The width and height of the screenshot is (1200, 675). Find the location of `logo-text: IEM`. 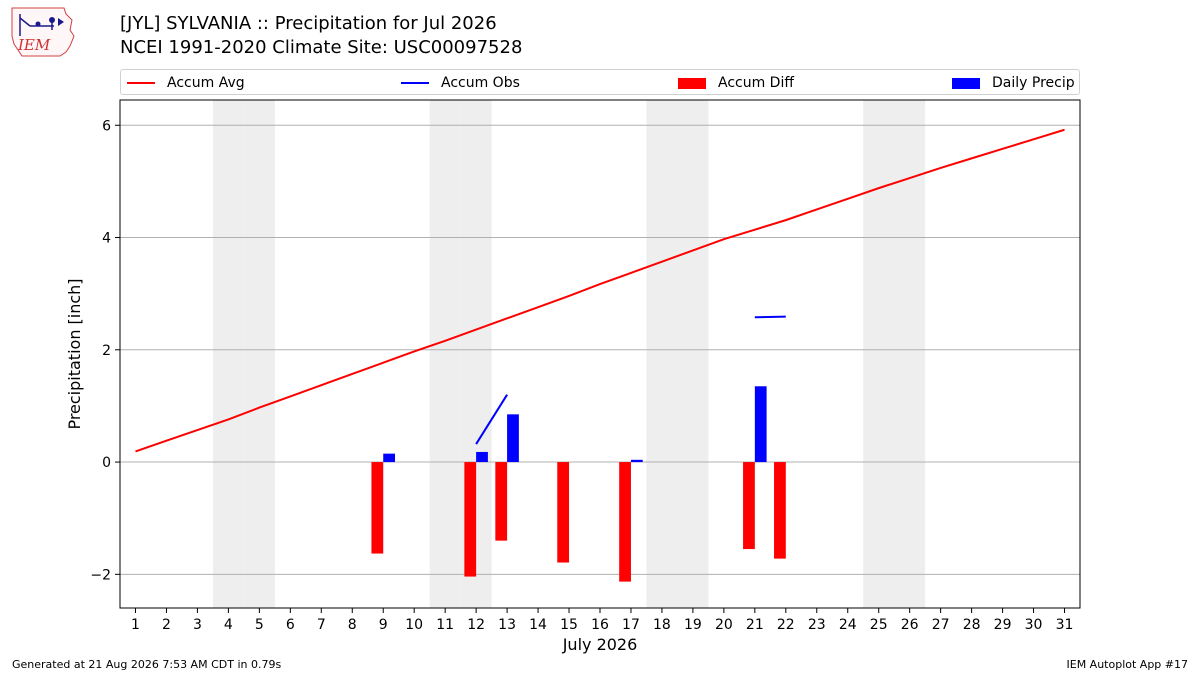

logo-text: IEM is located at coordinates (34, 45).